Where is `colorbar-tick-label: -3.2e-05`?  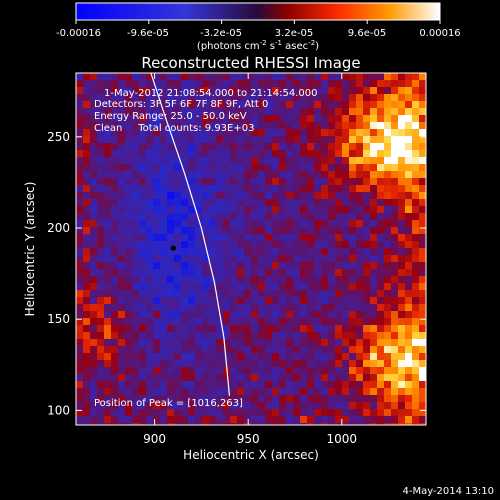 colorbar-tick-label: -3.2e-05 is located at coordinates (221, 33).